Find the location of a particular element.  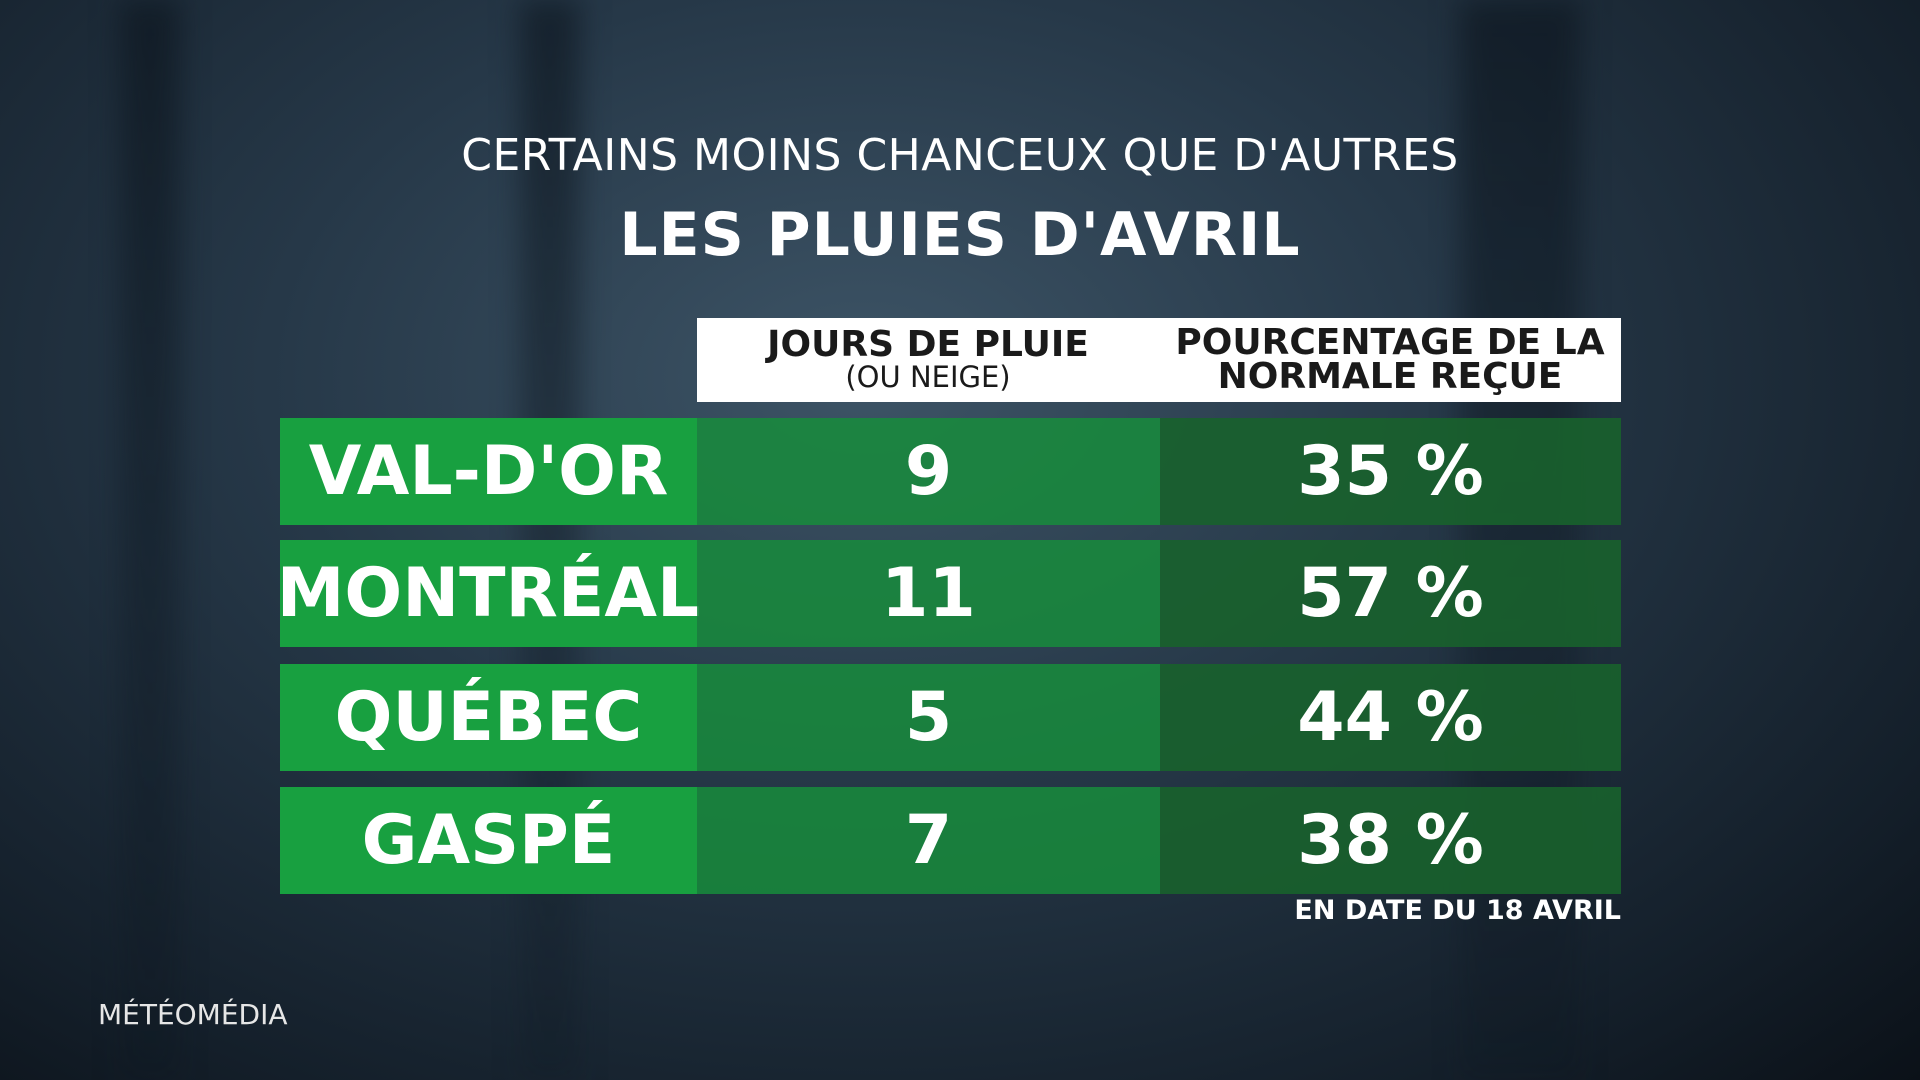

table-row: VAL-D'OR 9 35 % is located at coordinates (950, 471).